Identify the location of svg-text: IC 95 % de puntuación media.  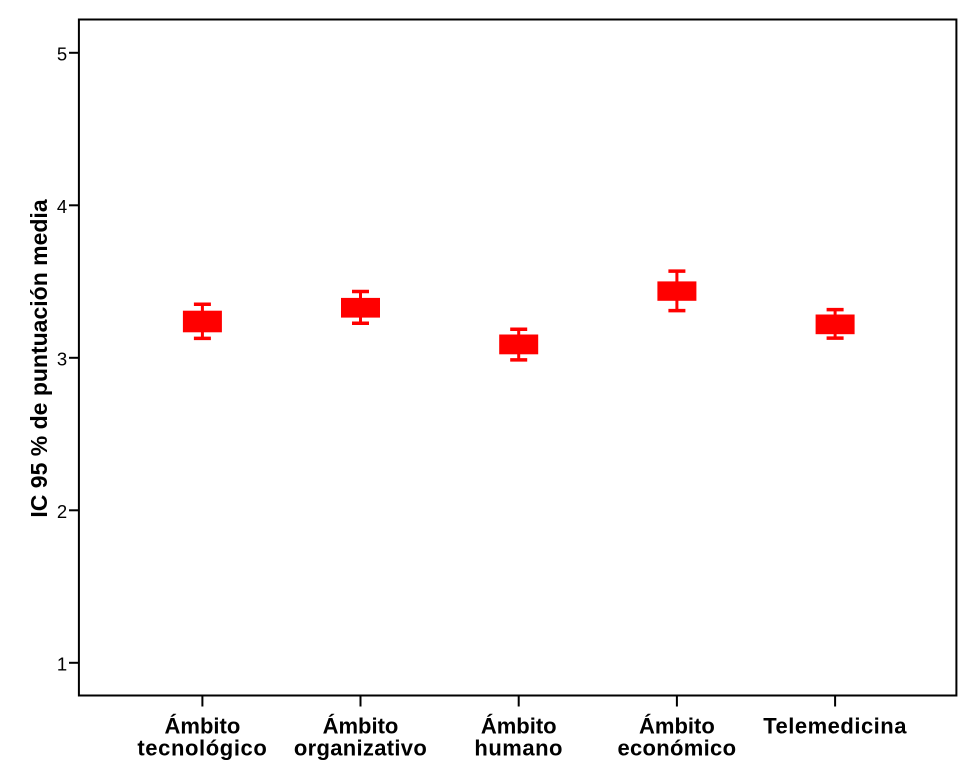
(39, 358).